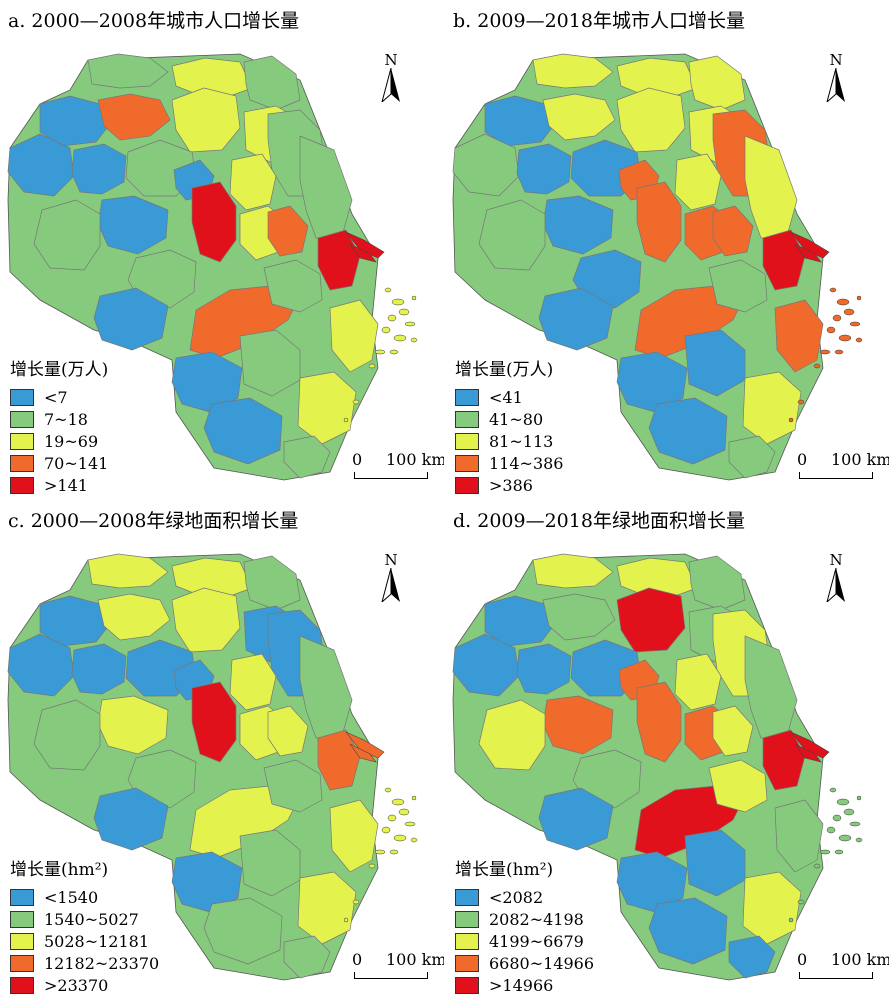 Image resolution: width=889 pixels, height=1000 pixels. Describe the element at coordinates (59, 441) in the screenshot. I see `legend-item: 19~69` at that location.